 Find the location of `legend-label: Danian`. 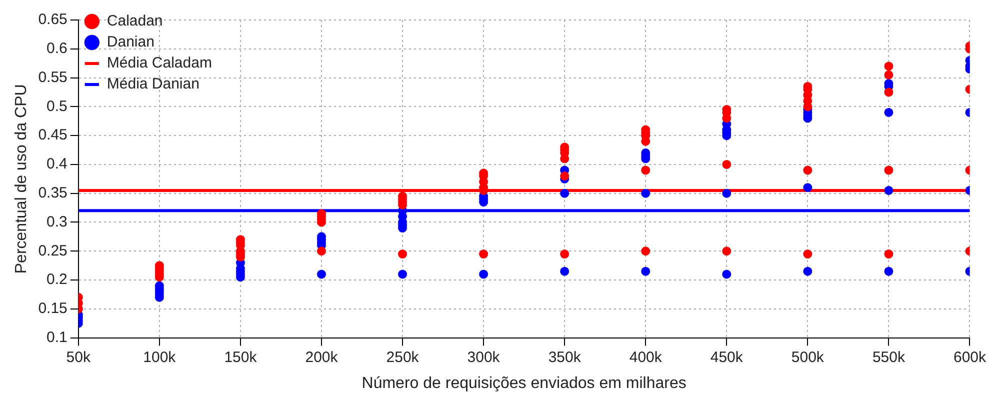

legend-label: Danian is located at coordinates (130, 42).